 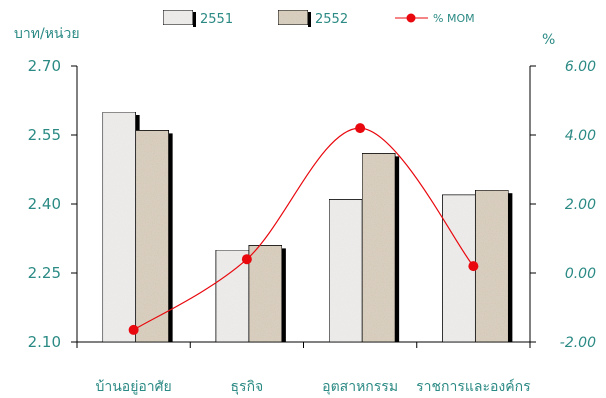 I want to click on legend-item-2552: 2552, so click(x=312, y=18).